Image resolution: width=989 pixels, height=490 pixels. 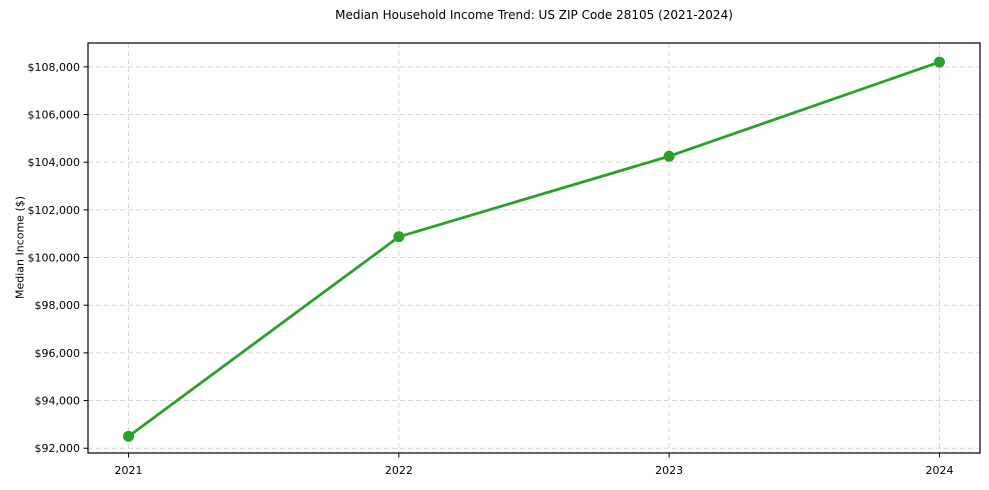 I want to click on x-tick-label: 2021, so click(x=129, y=470).